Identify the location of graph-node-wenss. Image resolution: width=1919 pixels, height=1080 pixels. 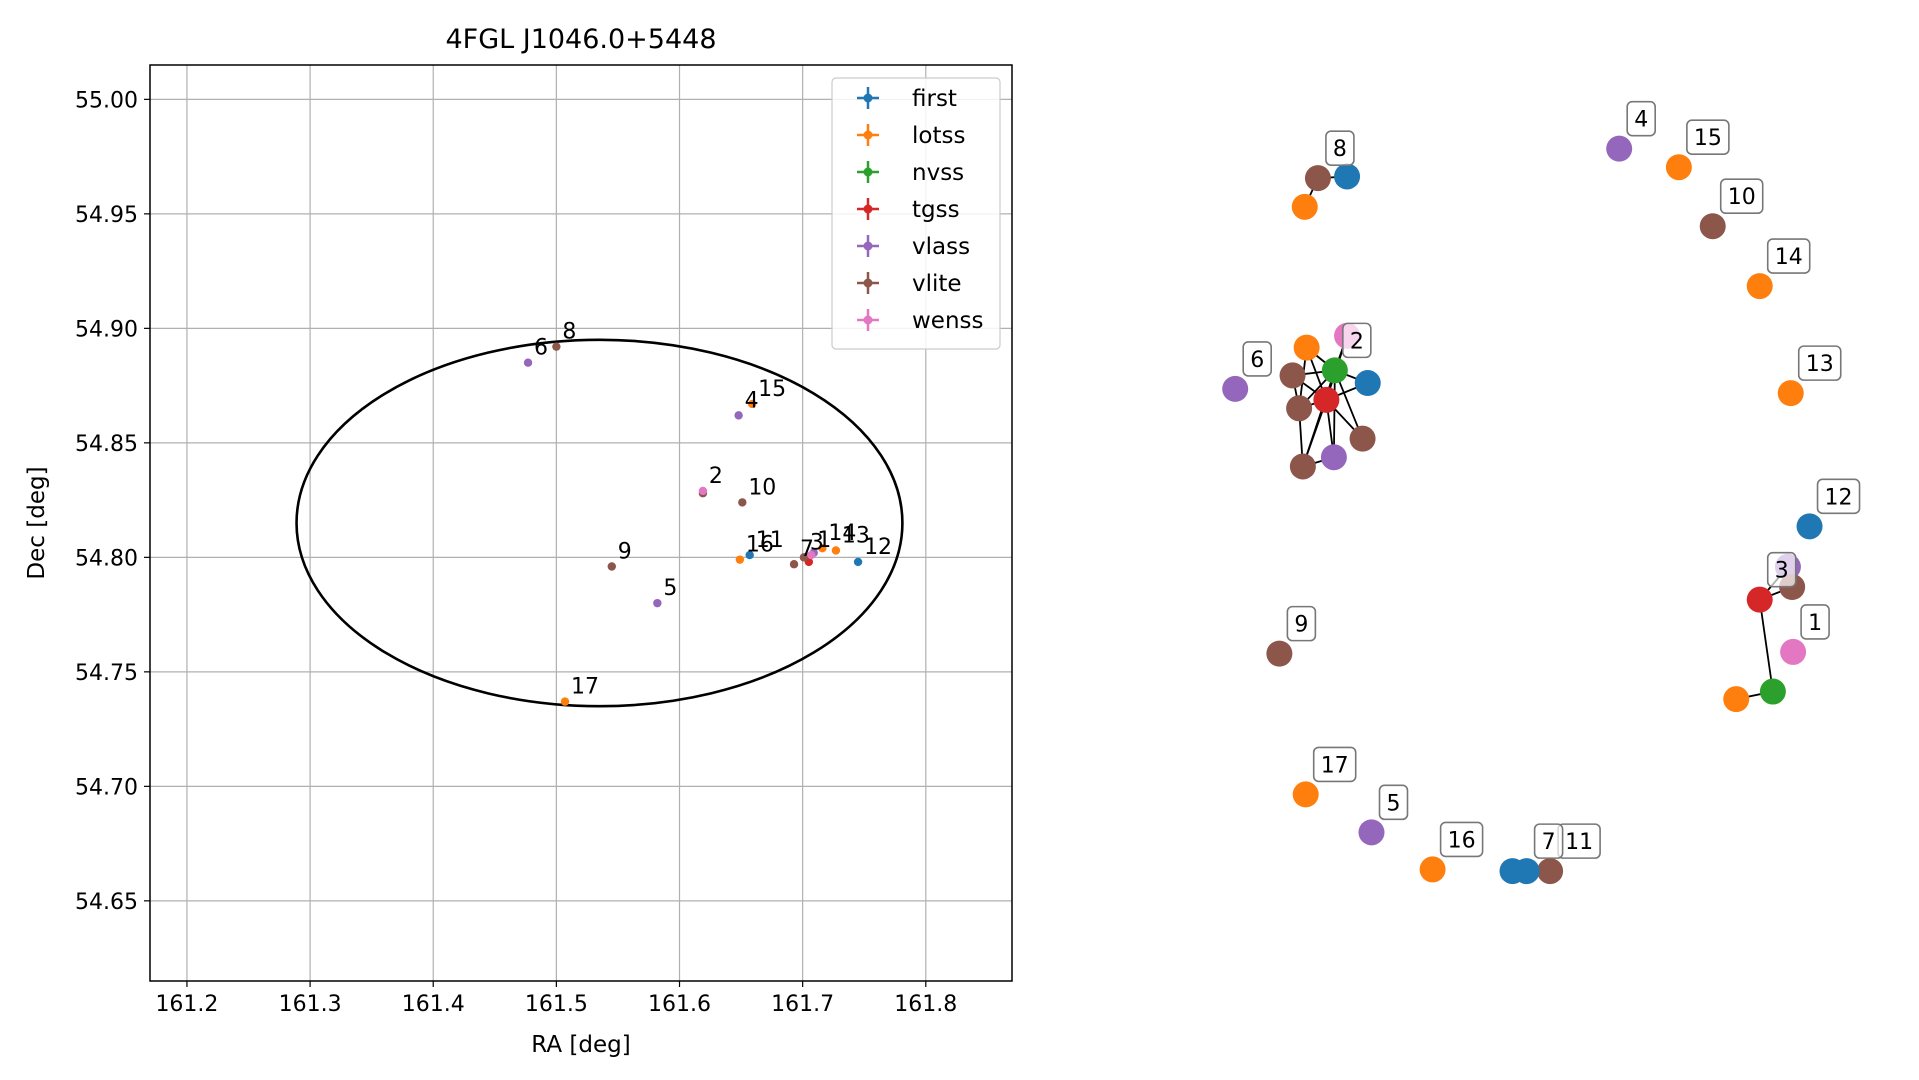
(1793, 651).